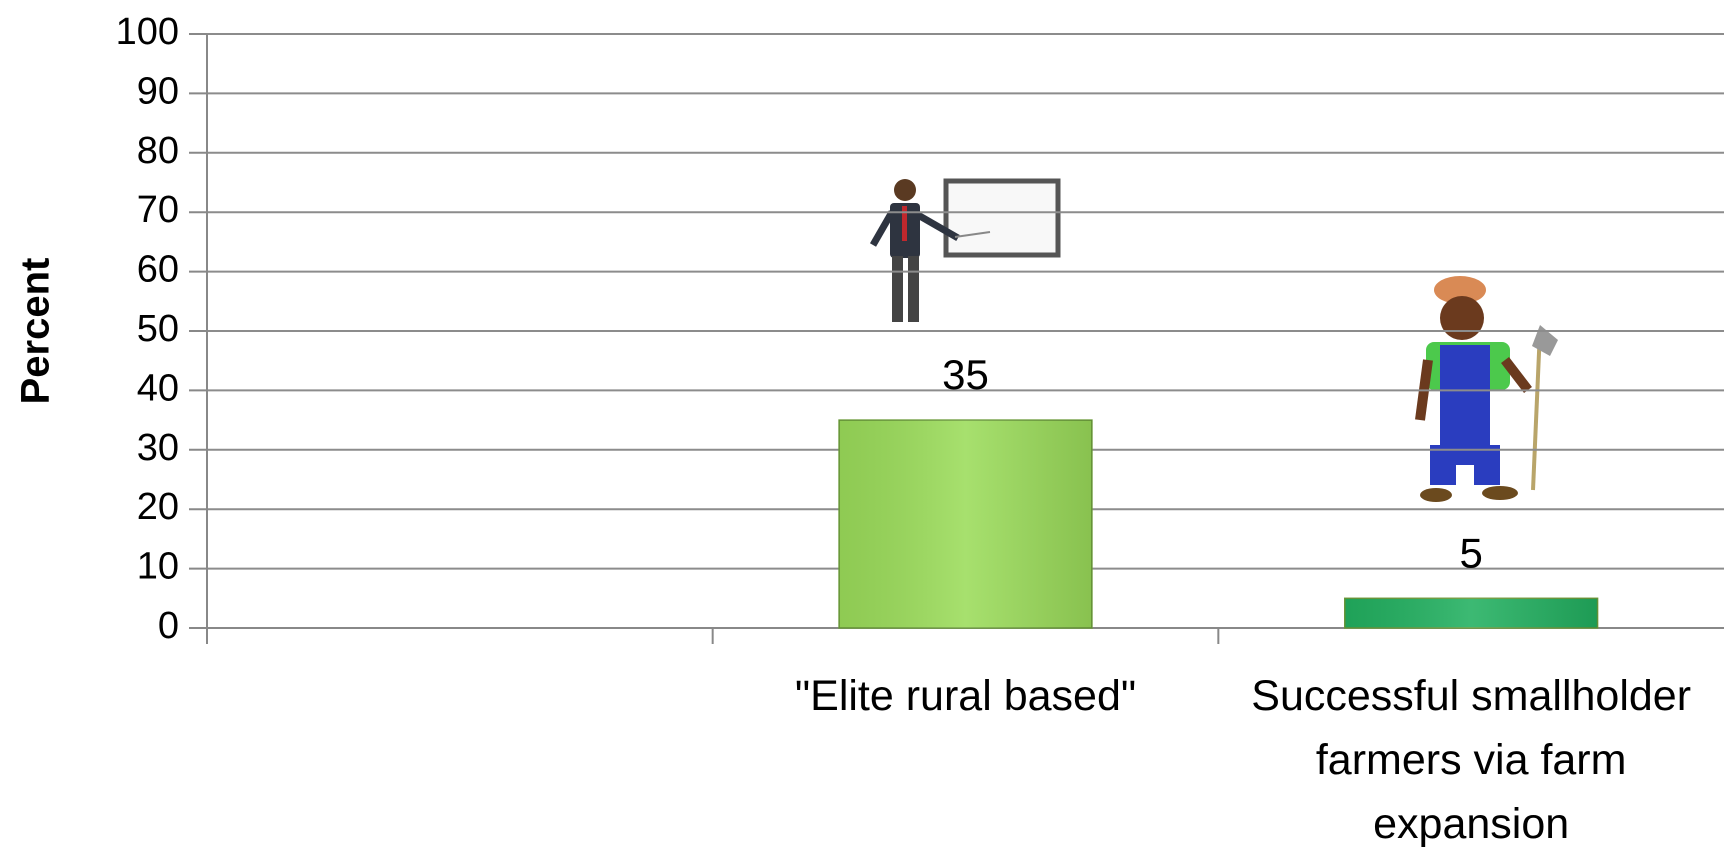 The height and width of the screenshot is (856, 1724). What do you see at coordinates (158, 270) in the screenshot?
I see `y-tick-label: 60` at bounding box center [158, 270].